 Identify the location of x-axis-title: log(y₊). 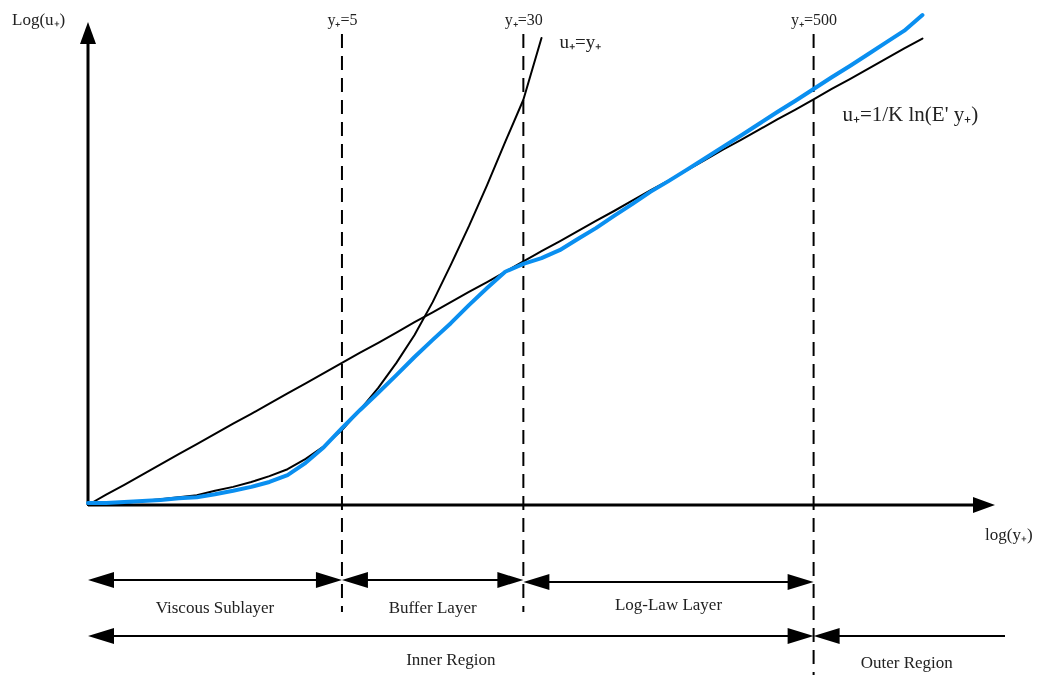
(1009, 534).